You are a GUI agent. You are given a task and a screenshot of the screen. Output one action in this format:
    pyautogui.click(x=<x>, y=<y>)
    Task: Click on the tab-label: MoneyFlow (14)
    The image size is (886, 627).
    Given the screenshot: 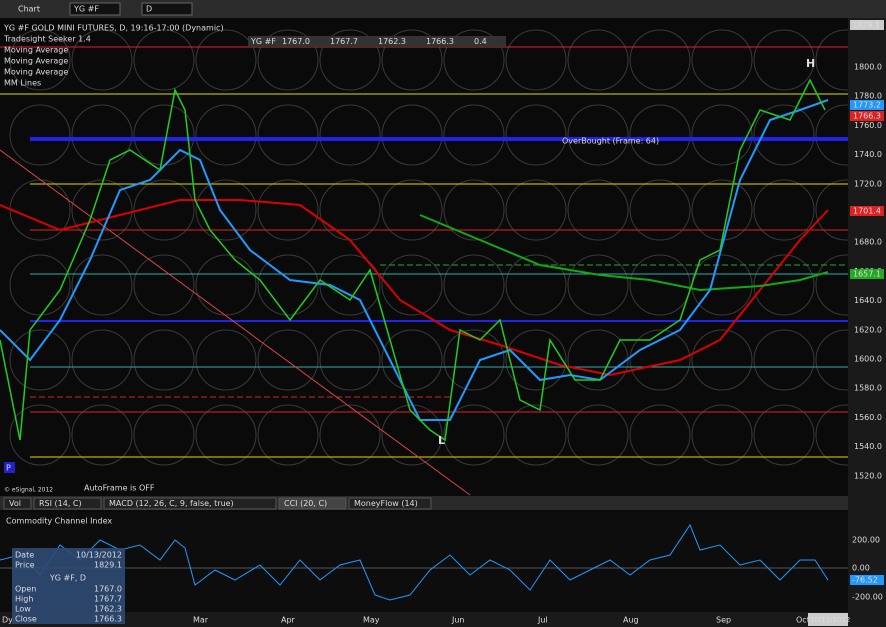 What is the action you would take?
    pyautogui.click(x=386, y=503)
    